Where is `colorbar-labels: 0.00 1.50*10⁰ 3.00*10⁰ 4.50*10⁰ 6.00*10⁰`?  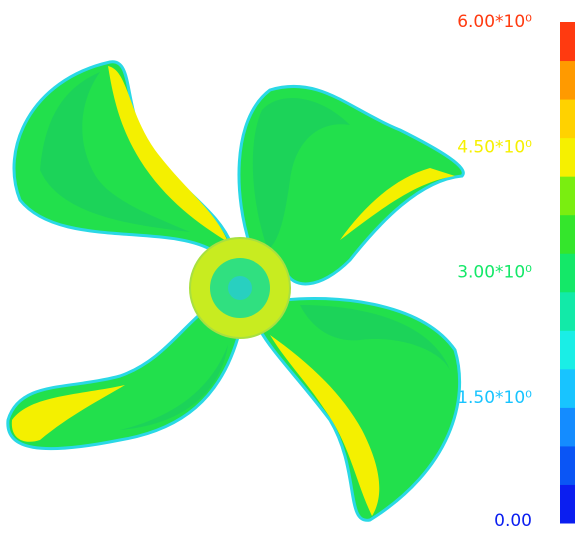 colorbar-labels: 0.00 1.50*10⁰ 3.00*10⁰ 4.50*10⁰ 6.00*10⁰ is located at coordinates (494, 271).